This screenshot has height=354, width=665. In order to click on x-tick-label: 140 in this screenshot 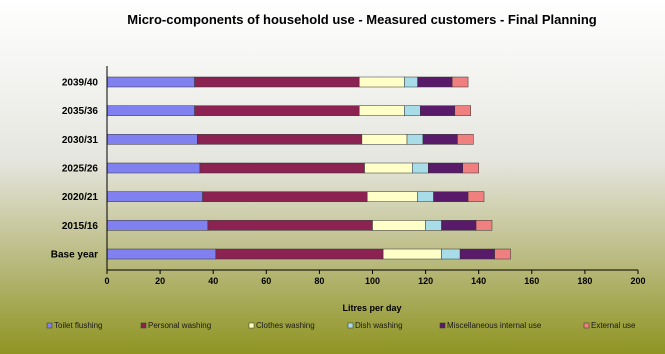, I will do `click(478, 281)`.